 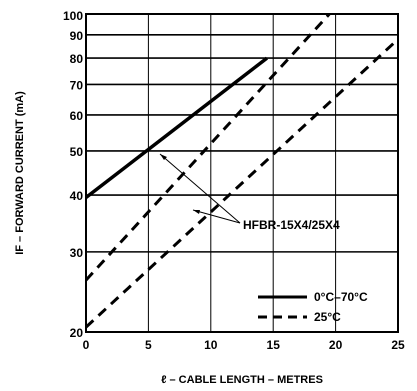 What do you see at coordinates (77, 85) in the screenshot?
I see `y-tick-label-70: 70` at bounding box center [77, 85].